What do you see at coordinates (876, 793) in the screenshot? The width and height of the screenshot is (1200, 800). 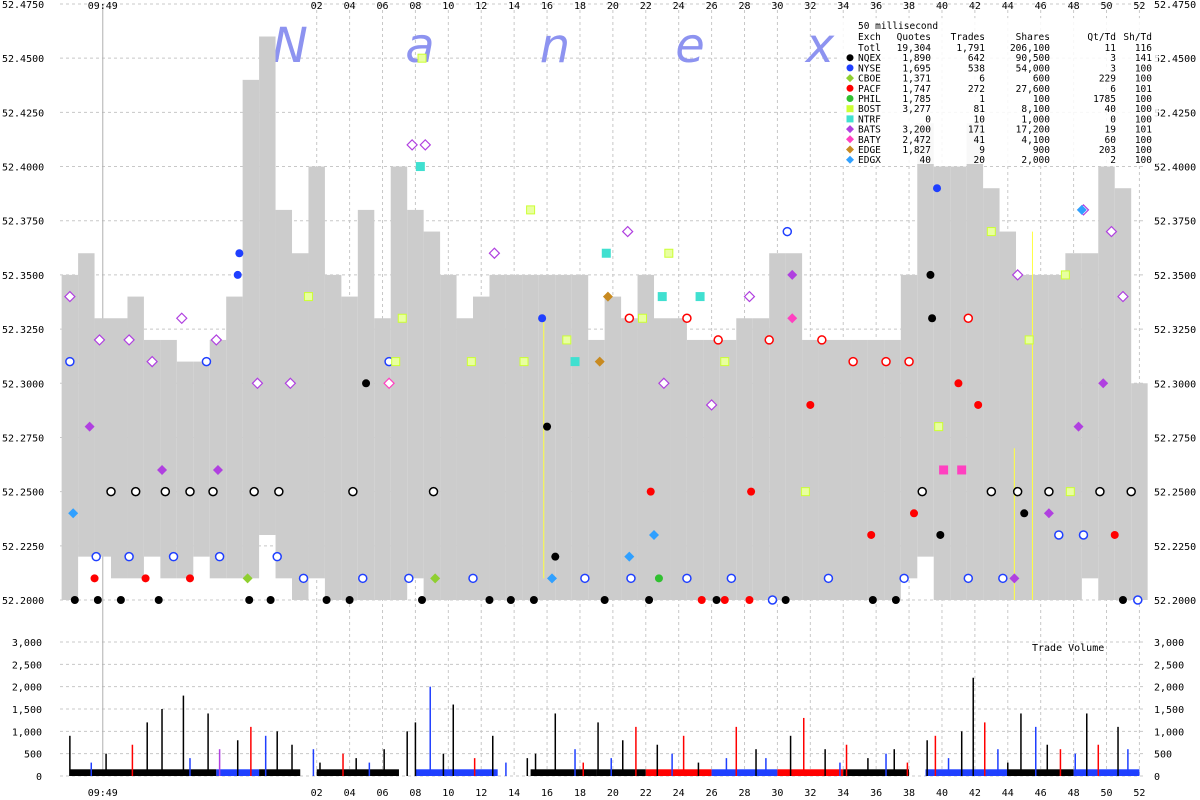 I see `time-tick-bottom: 36` at bounding box center [876, 793].